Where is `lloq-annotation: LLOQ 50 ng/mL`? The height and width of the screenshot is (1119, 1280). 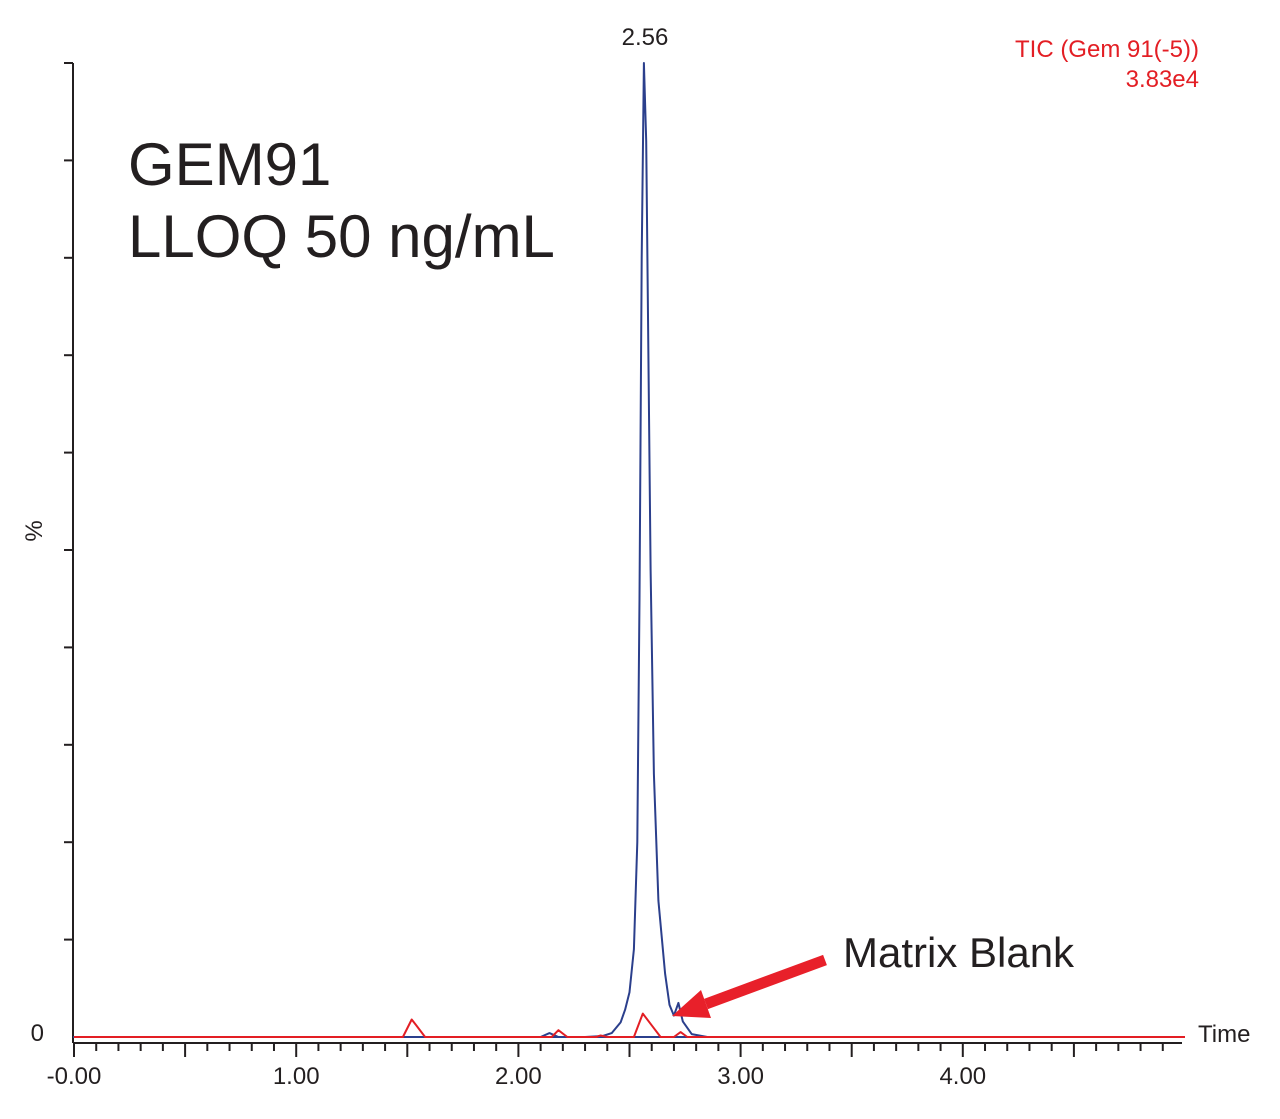 lloq-annotation: LLOQ 50 ng/mL is located at coordinates (341, 236).